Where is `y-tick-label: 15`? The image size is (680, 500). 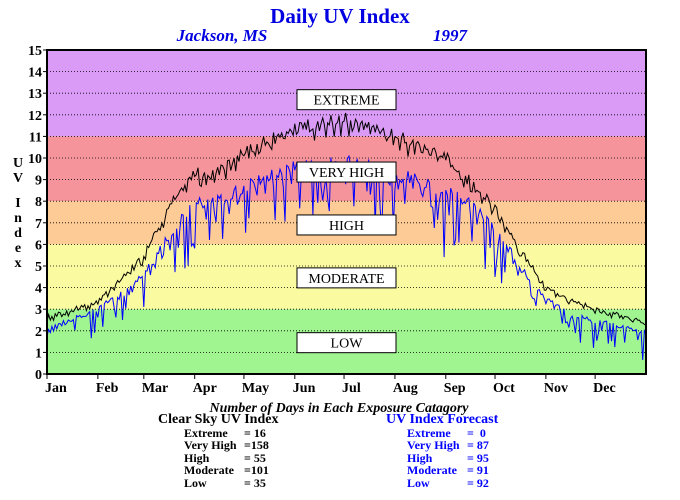
y-tick-label: 15 is located at coordinates (35, 51).